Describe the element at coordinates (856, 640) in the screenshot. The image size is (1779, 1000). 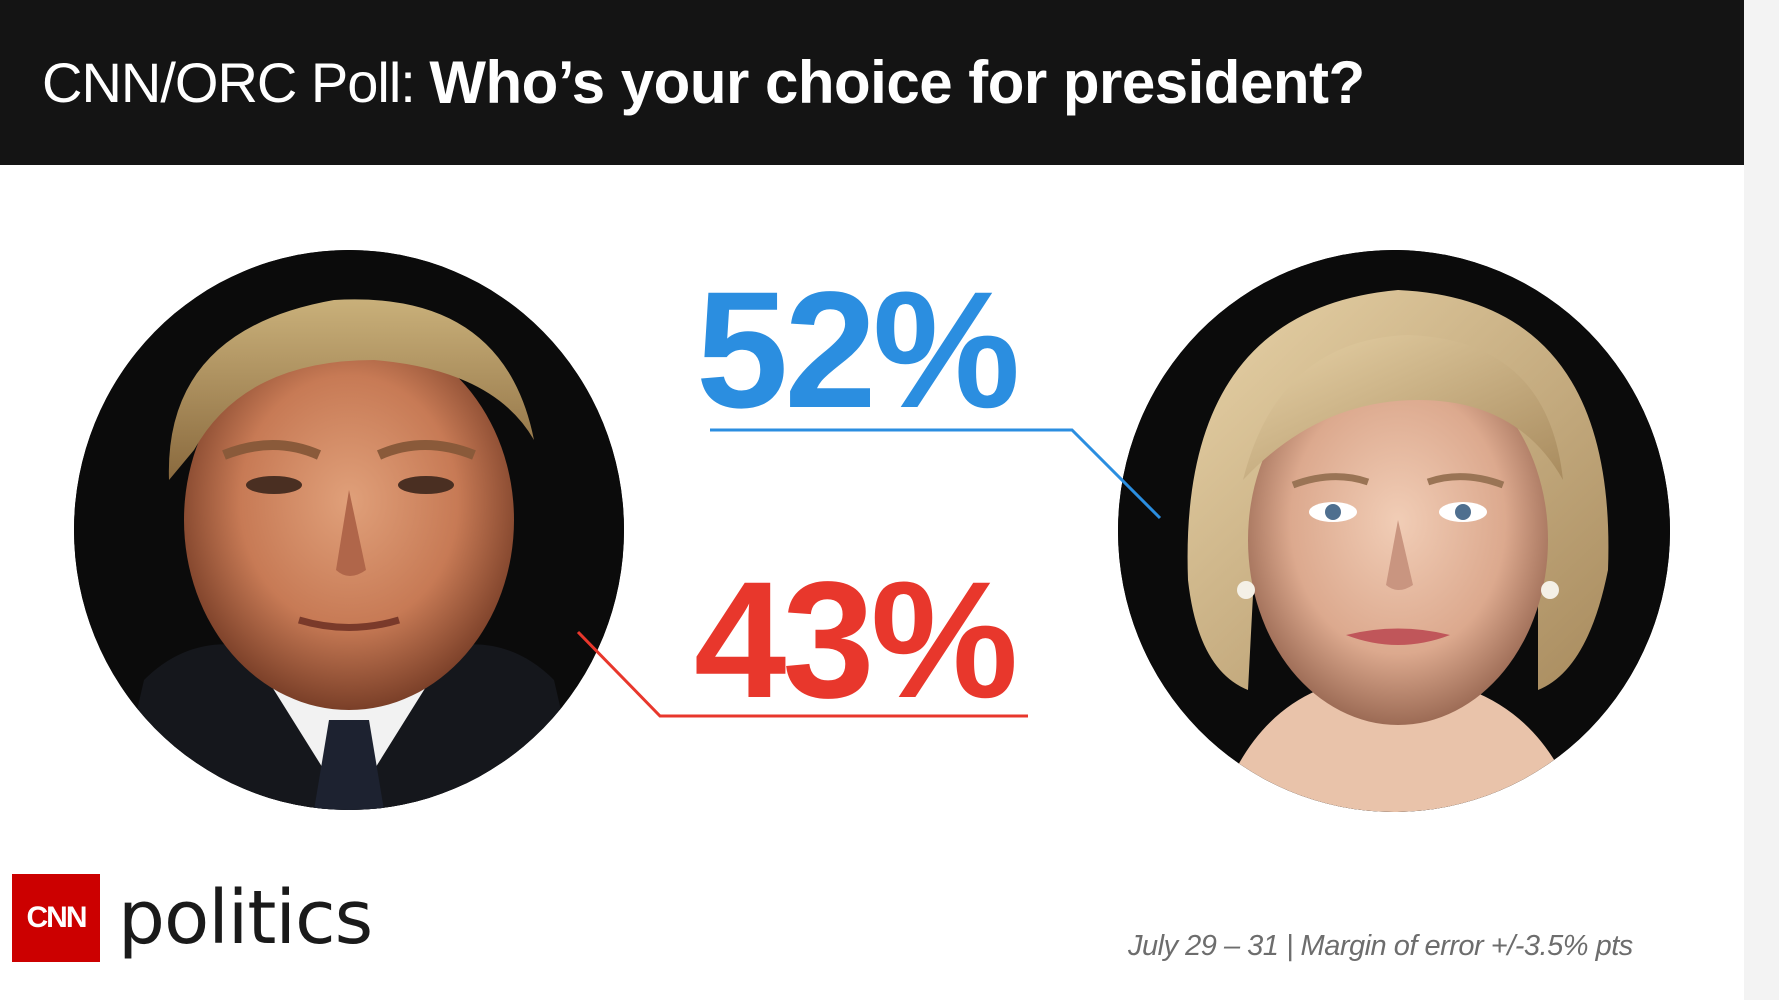
I see `trump-percentage: 43%` at that location.